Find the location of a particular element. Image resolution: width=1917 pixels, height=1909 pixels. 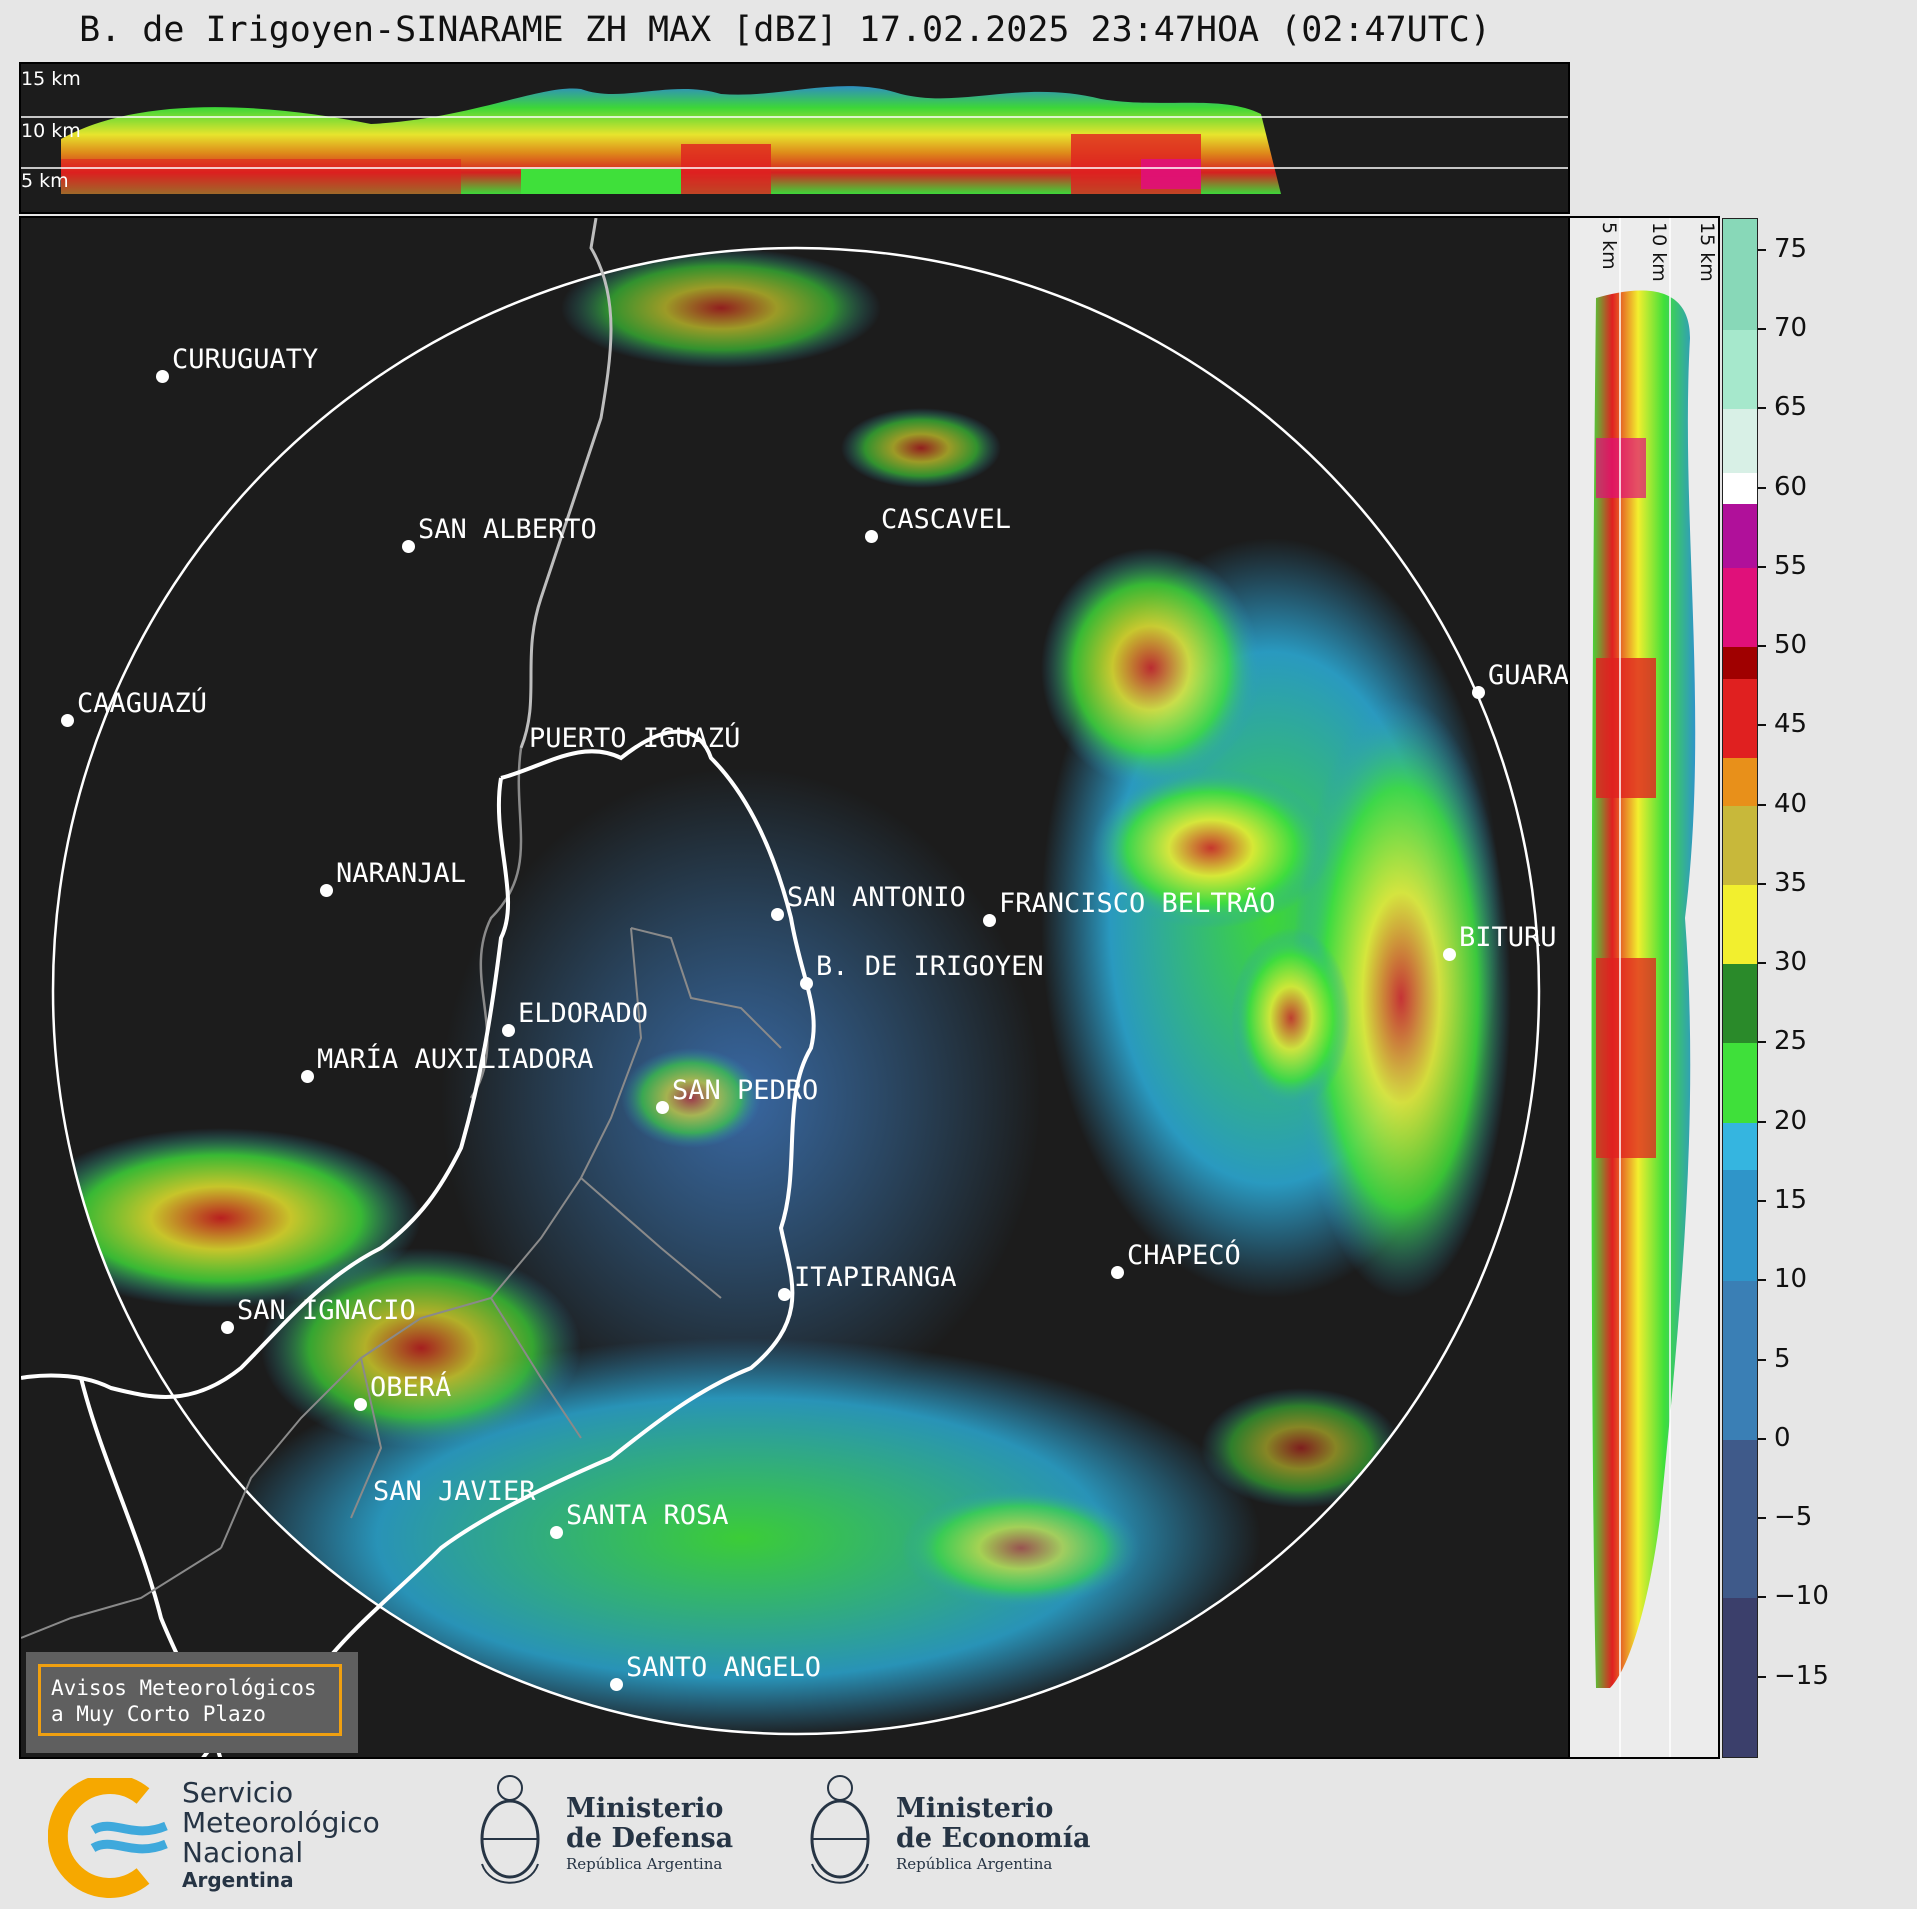

colorbar-tick-label: −10 is located at coordinates (1801, 1596).